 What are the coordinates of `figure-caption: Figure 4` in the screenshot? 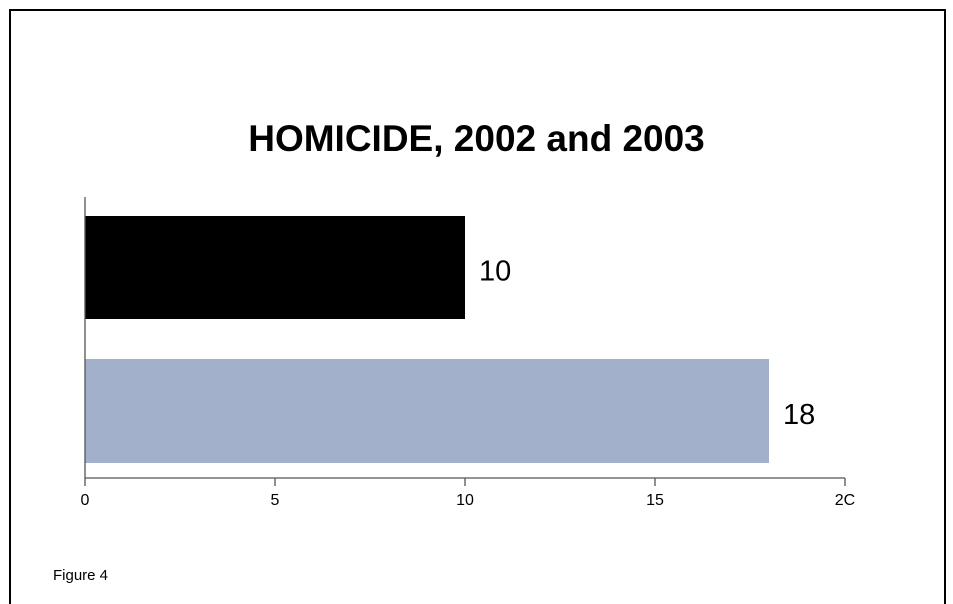 It's located at (81, 575).